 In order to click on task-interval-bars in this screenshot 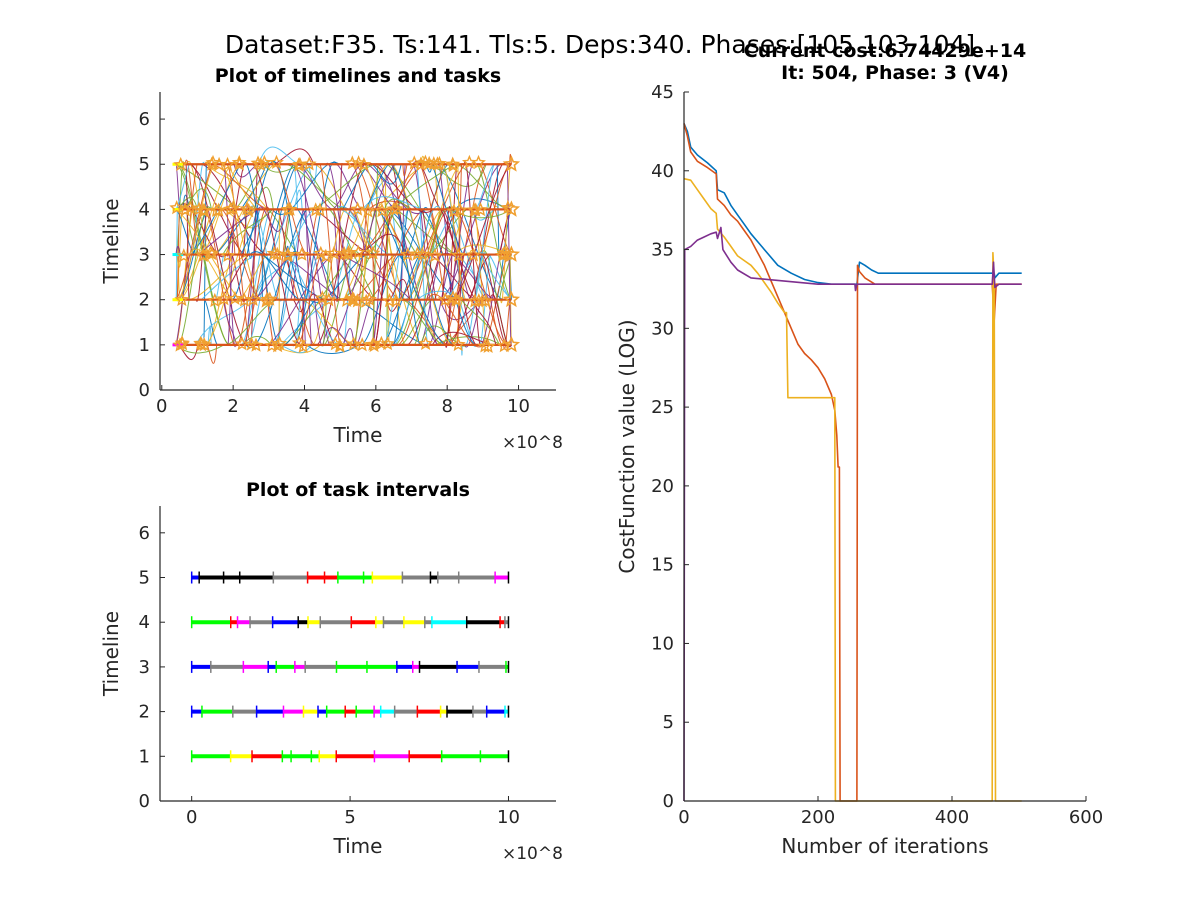, I will do `click(350, 667)`.